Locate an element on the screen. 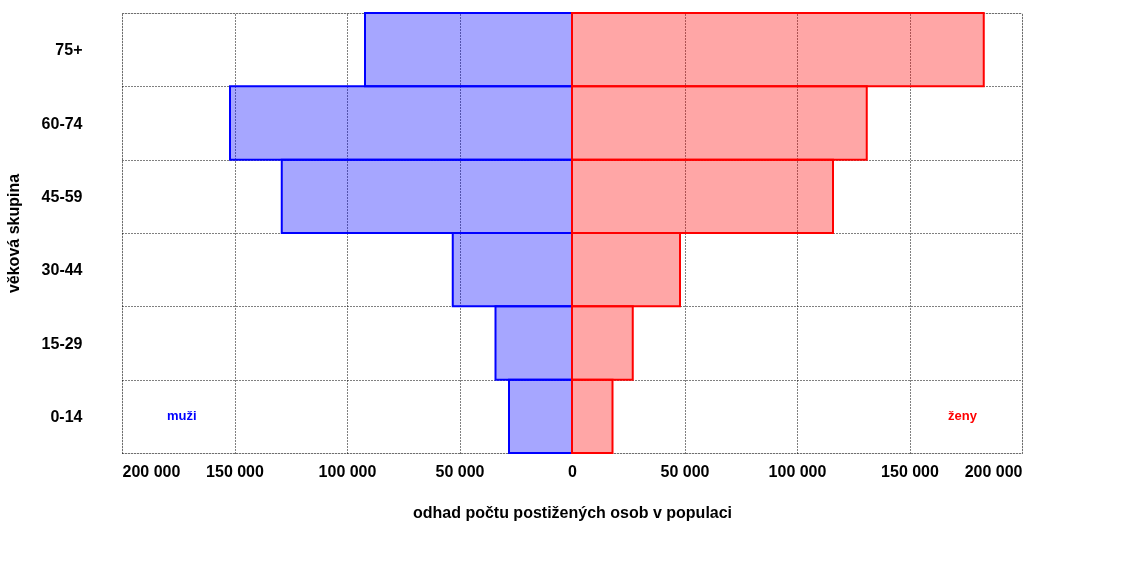 This screenshot has height=572, width=1136. y-tick-label: 75+ is located at coordinates (69, 50).